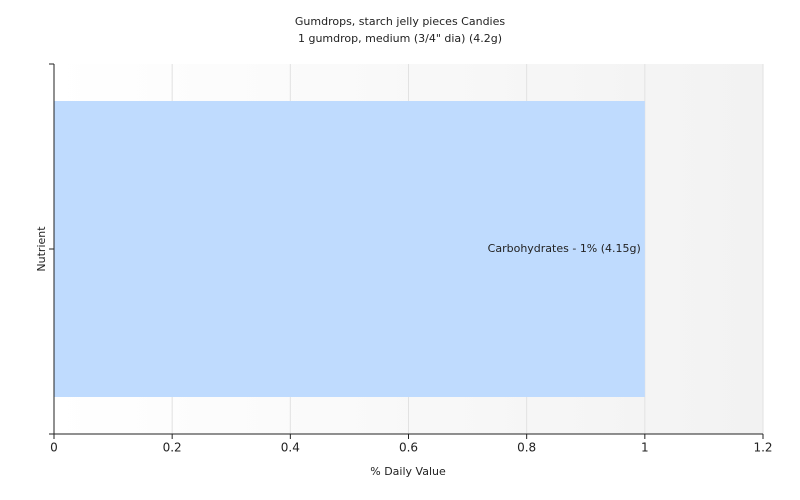 This screenshot has width=800, height=500. I want to click on x-ticks: 0 0.2 0.4 0.6 0.8 1 1.2, so click(411, 444).